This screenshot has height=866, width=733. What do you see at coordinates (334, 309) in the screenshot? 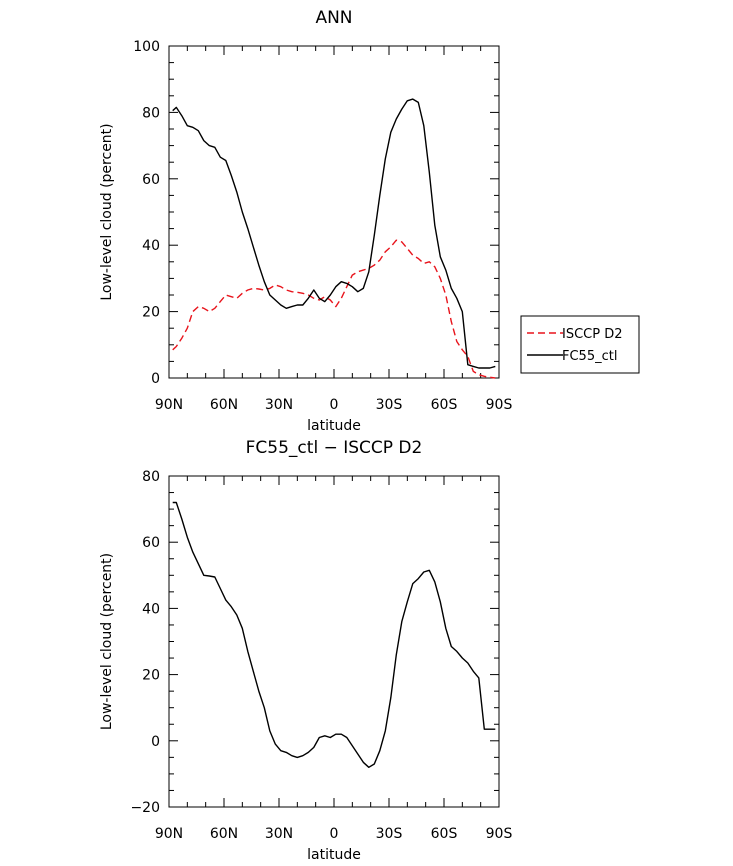
I see `series-line-isccp-d2` at bounding box center [334, 309].